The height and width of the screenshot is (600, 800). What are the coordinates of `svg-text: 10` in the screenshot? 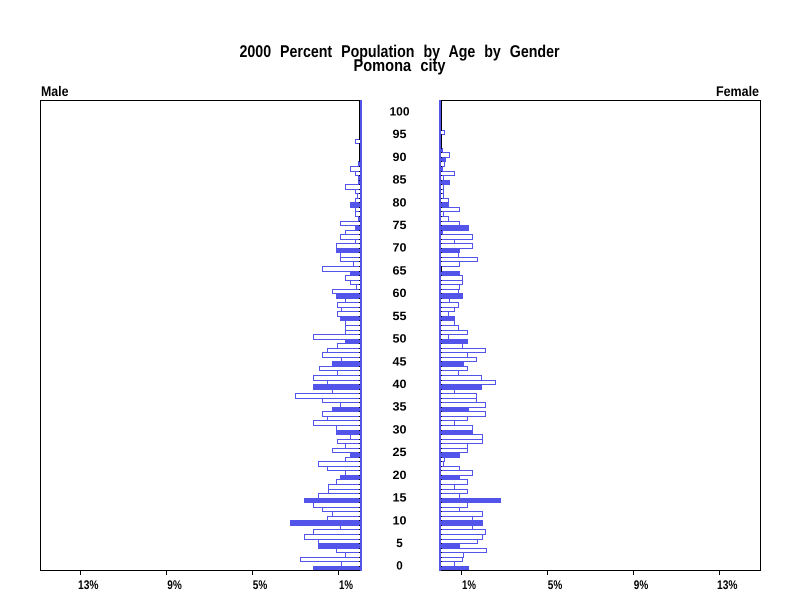 It's located at (400, 520).